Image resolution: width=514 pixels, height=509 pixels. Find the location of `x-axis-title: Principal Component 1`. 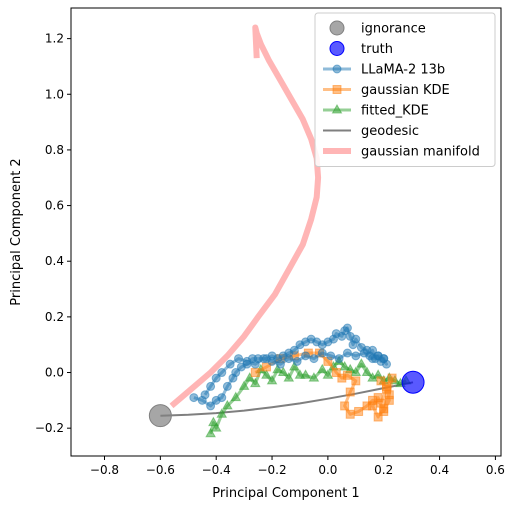

x-axis-title: Principal Component 1 is located at coordinates (285, 493).